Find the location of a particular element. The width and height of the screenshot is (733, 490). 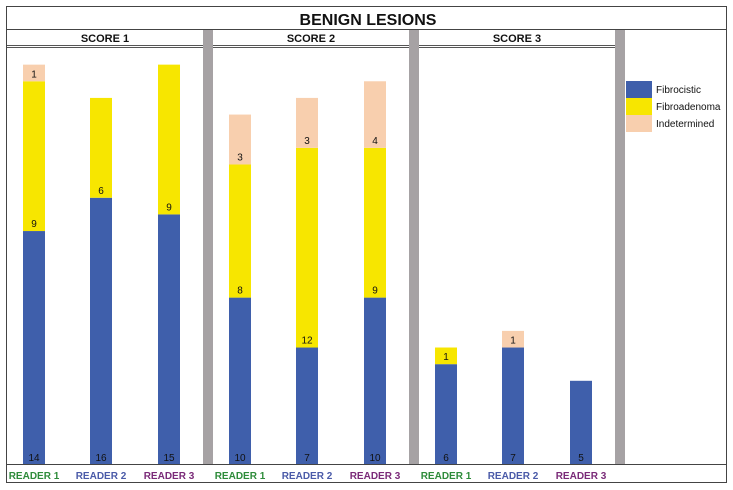

panel-header: SCORE 3 is located at coordinates (517, 39).